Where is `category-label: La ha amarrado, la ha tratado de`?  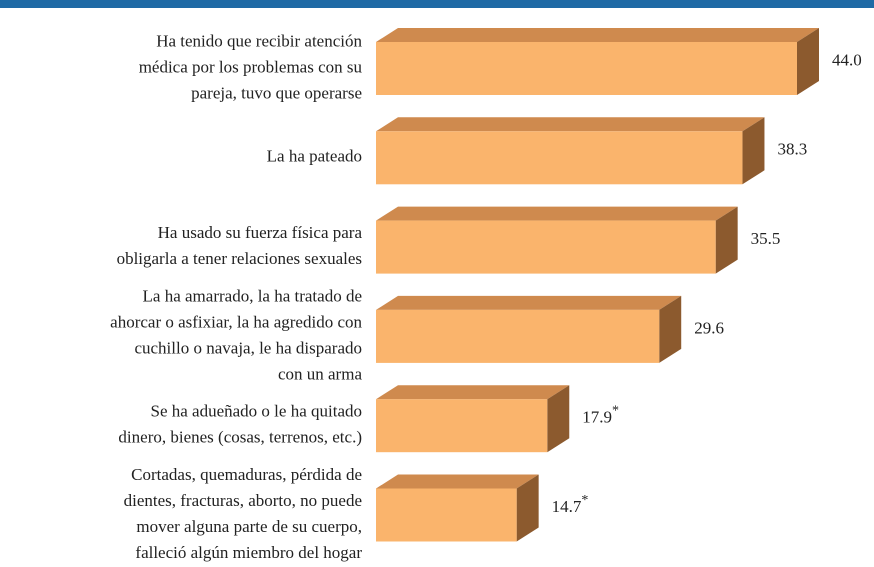
category-label: La ha amarrado, la ha tratado de is located at coordinates (252, 295).